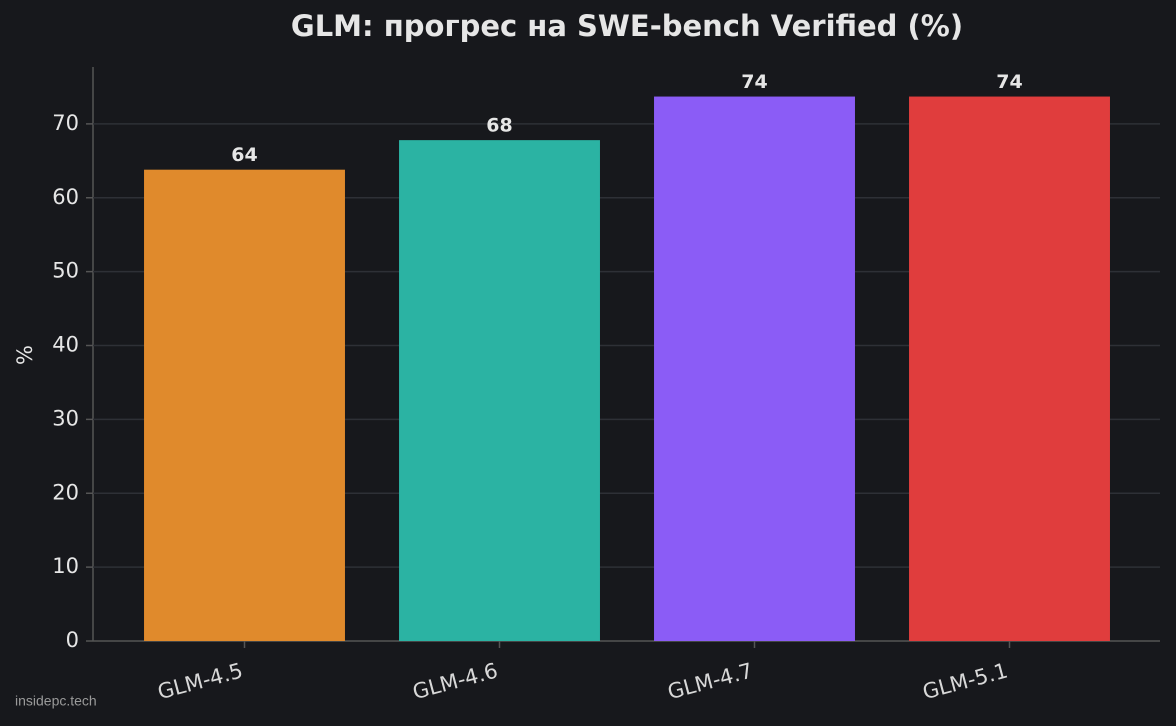 This screenshot has height=726, width=1176. I want to click on chart-title: GLM: прогрес на SWE-bench Verified (%), so click(627, 26).